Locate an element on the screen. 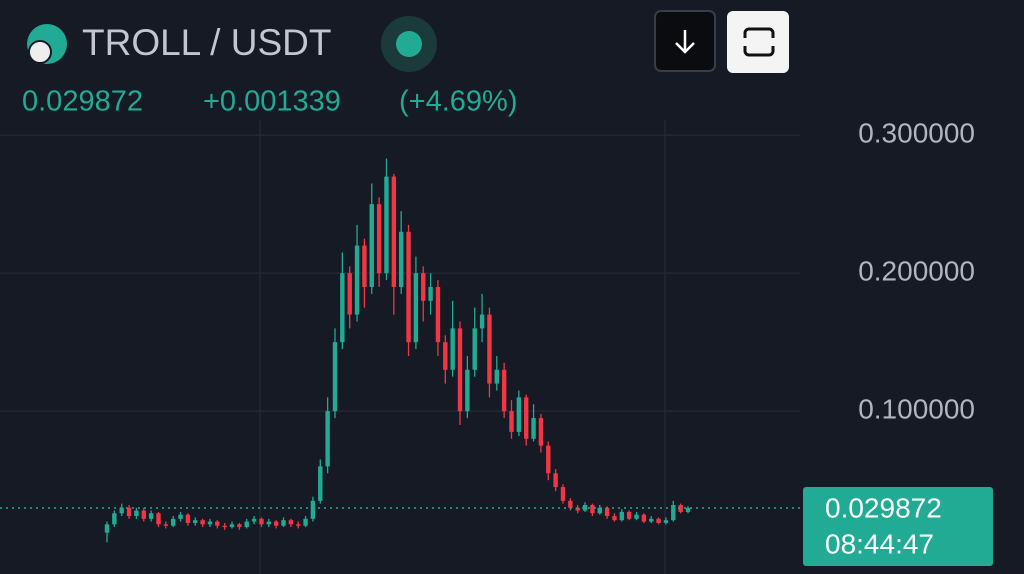 This screenshot has height=574, width=1024. coin-icon-badge is located at coordinates (40, 52).